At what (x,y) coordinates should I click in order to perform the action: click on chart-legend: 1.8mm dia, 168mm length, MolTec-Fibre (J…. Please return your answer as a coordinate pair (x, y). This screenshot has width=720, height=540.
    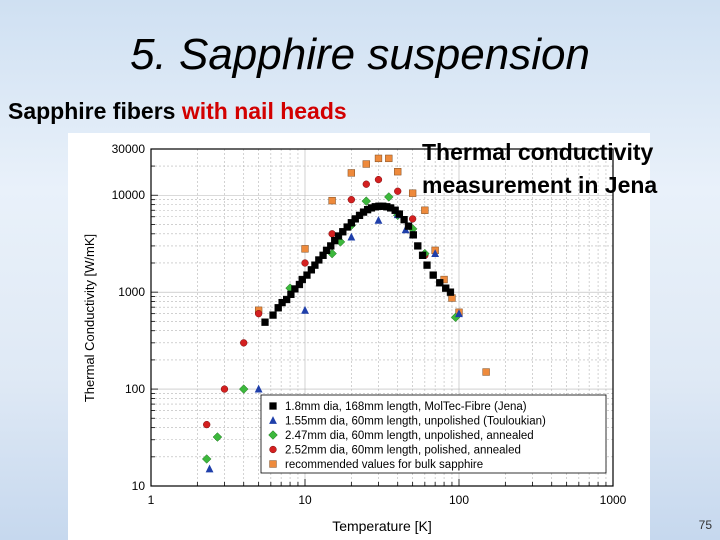
    Looking at the image, I should click on (433, 434).